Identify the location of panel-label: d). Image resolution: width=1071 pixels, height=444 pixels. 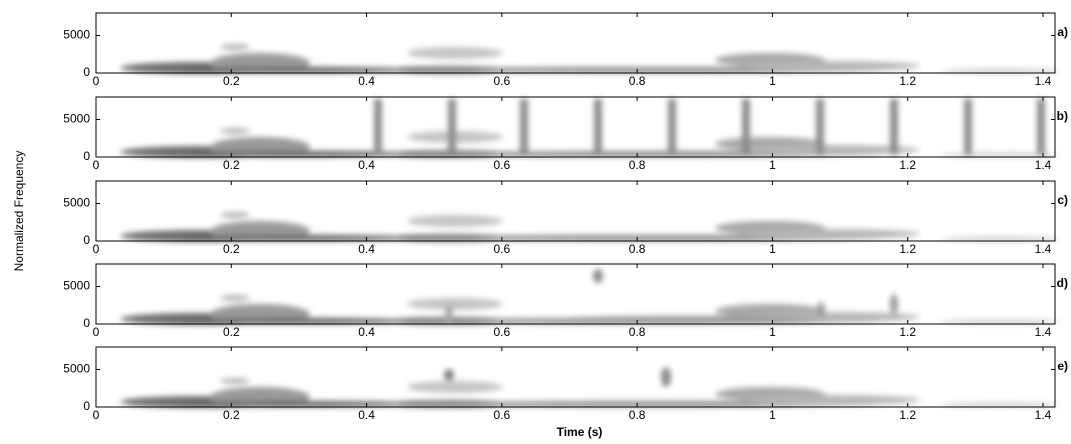
(1062, 283).